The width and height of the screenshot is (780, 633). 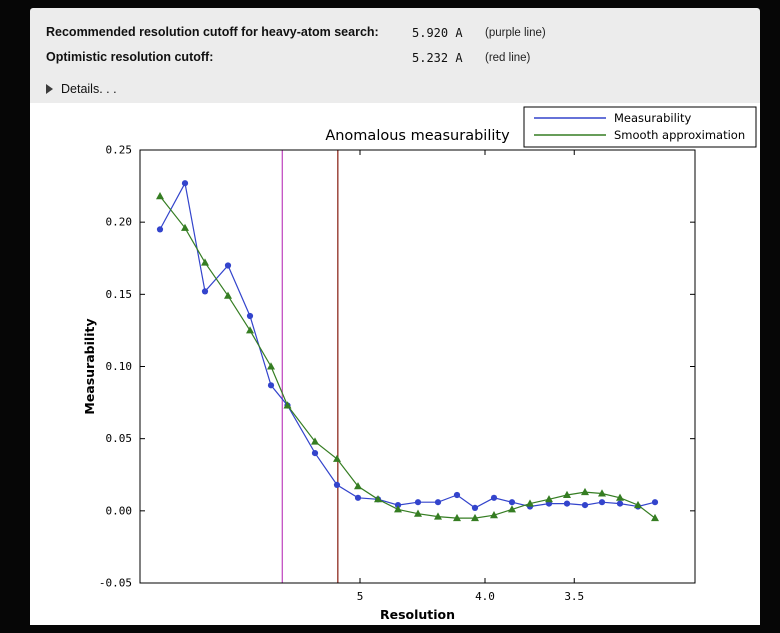 I want to click on y-tick-label: 0.20, so click(x=119, y=222).